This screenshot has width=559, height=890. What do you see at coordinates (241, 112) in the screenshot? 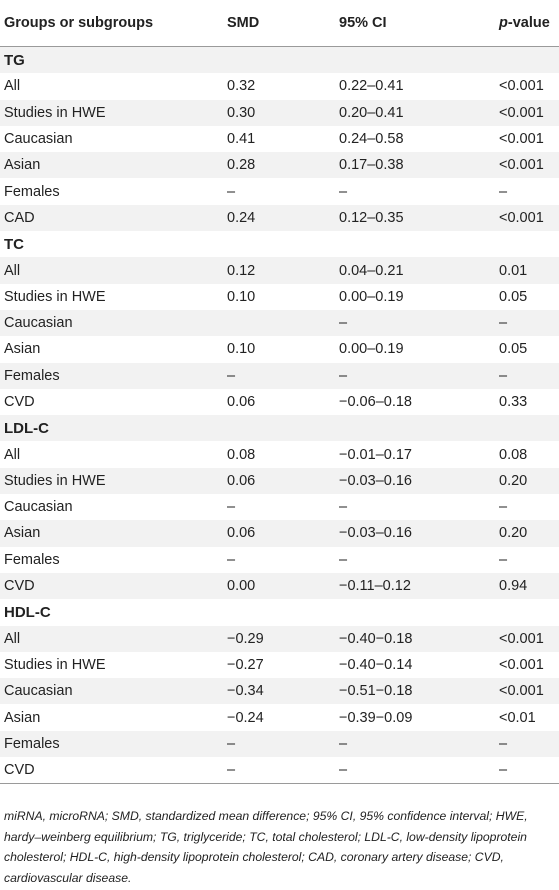
I see `smd-cell: 0.30` at bounding box center [241, 112].